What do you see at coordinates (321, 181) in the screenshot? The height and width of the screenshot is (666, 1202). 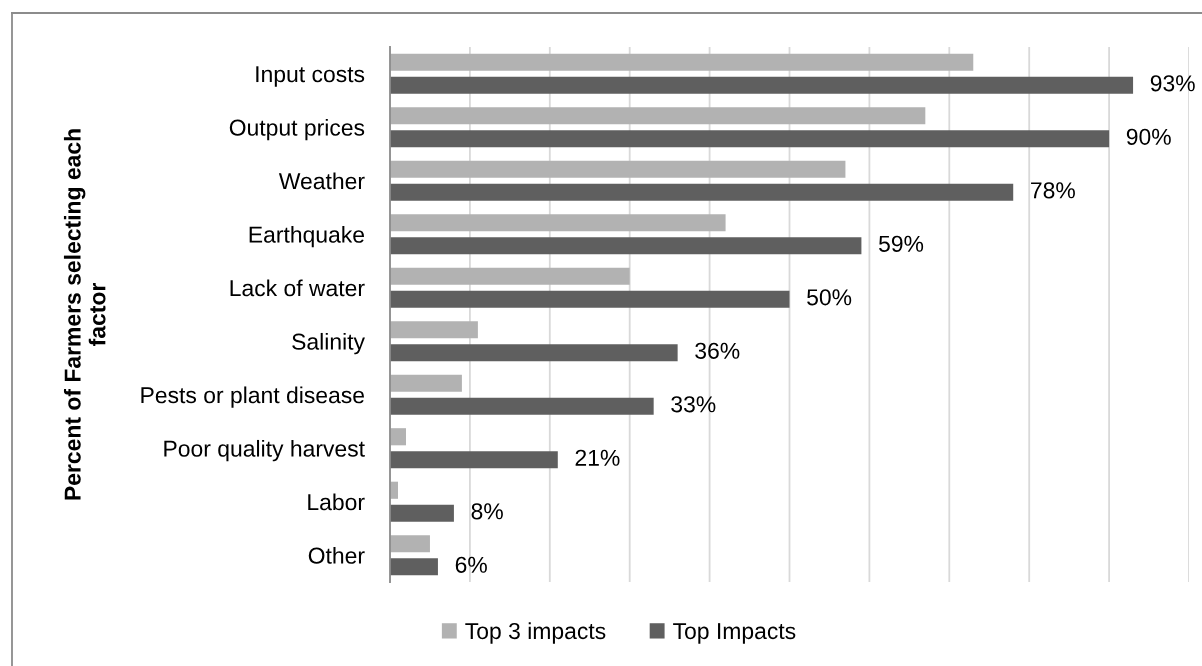 I see `y-tick-label: Weather` at bounding box center [321, 181].